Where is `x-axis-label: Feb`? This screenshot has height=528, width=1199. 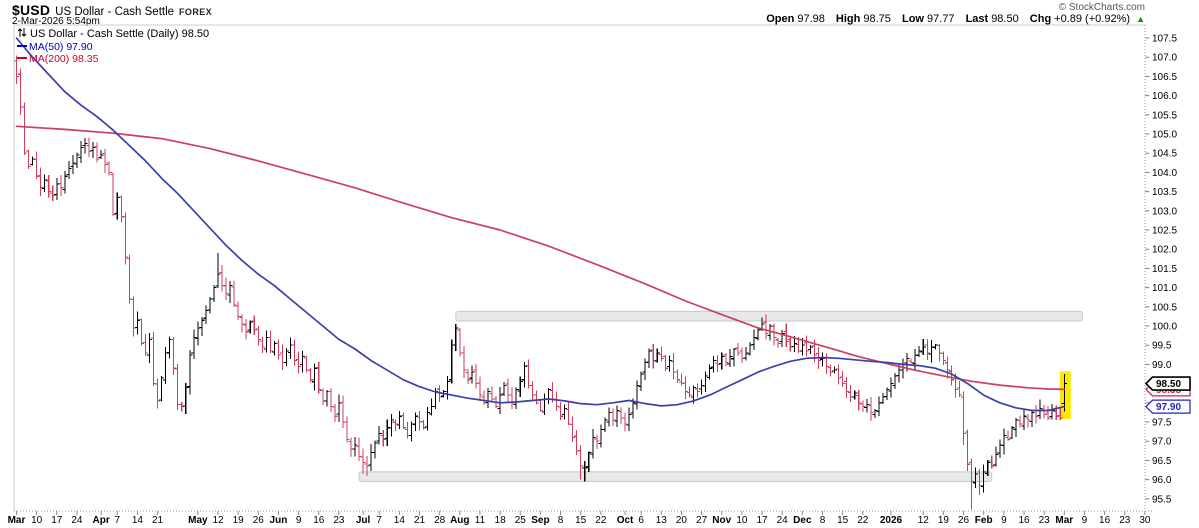 x-axis-label: Feb is located at coordinates (984, 520).